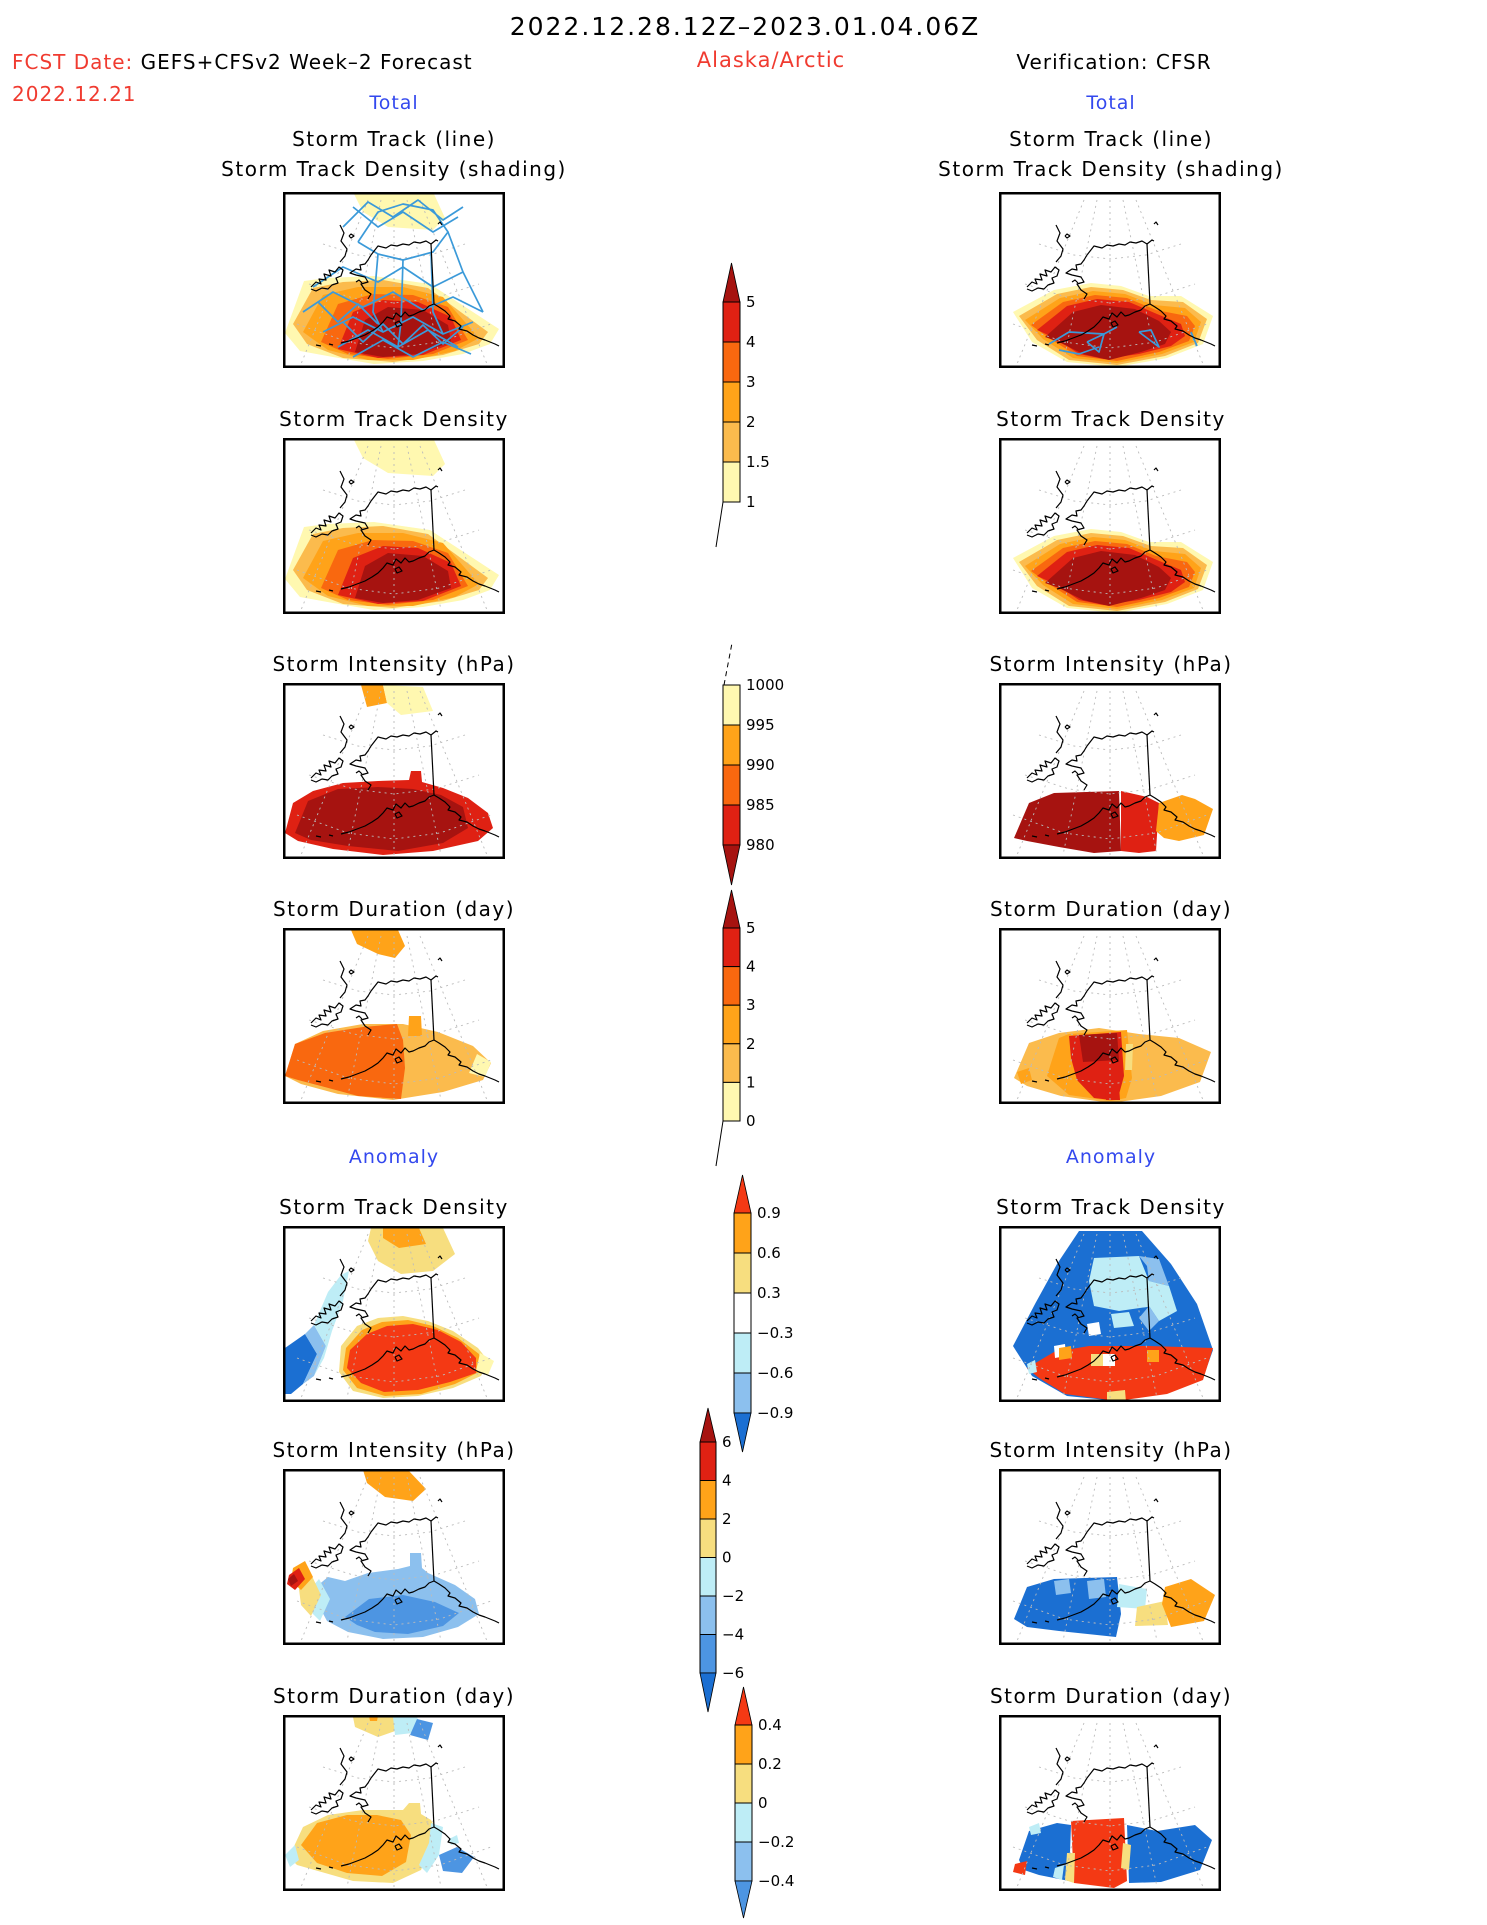 The image size is (1487, 1925). What do you see at coordinates (727, 1558) in the screenshot?
I see `cb-intensity-anom-tick-0: 0` at bounding box center [727, 1558].